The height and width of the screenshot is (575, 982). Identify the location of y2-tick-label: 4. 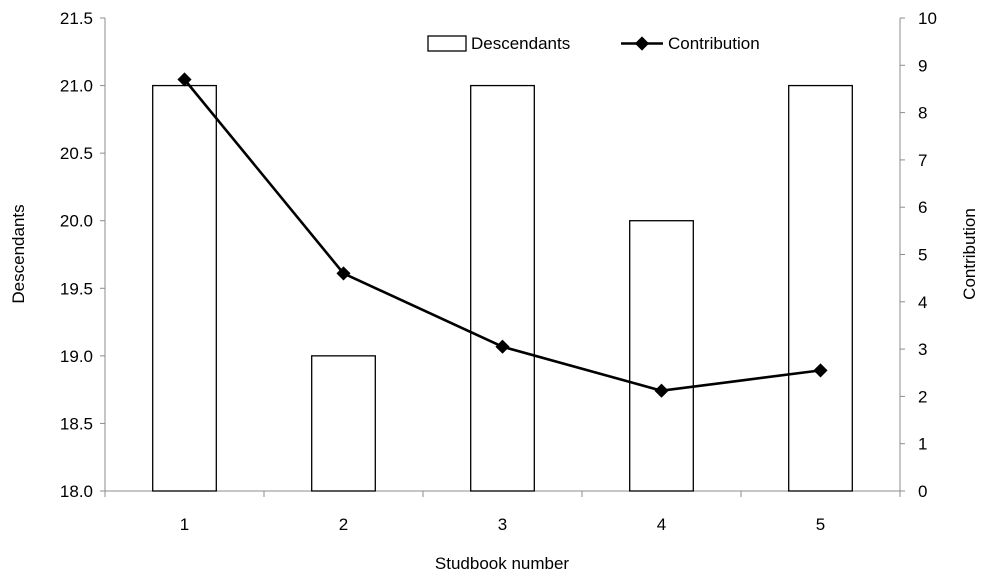
(922, 302).